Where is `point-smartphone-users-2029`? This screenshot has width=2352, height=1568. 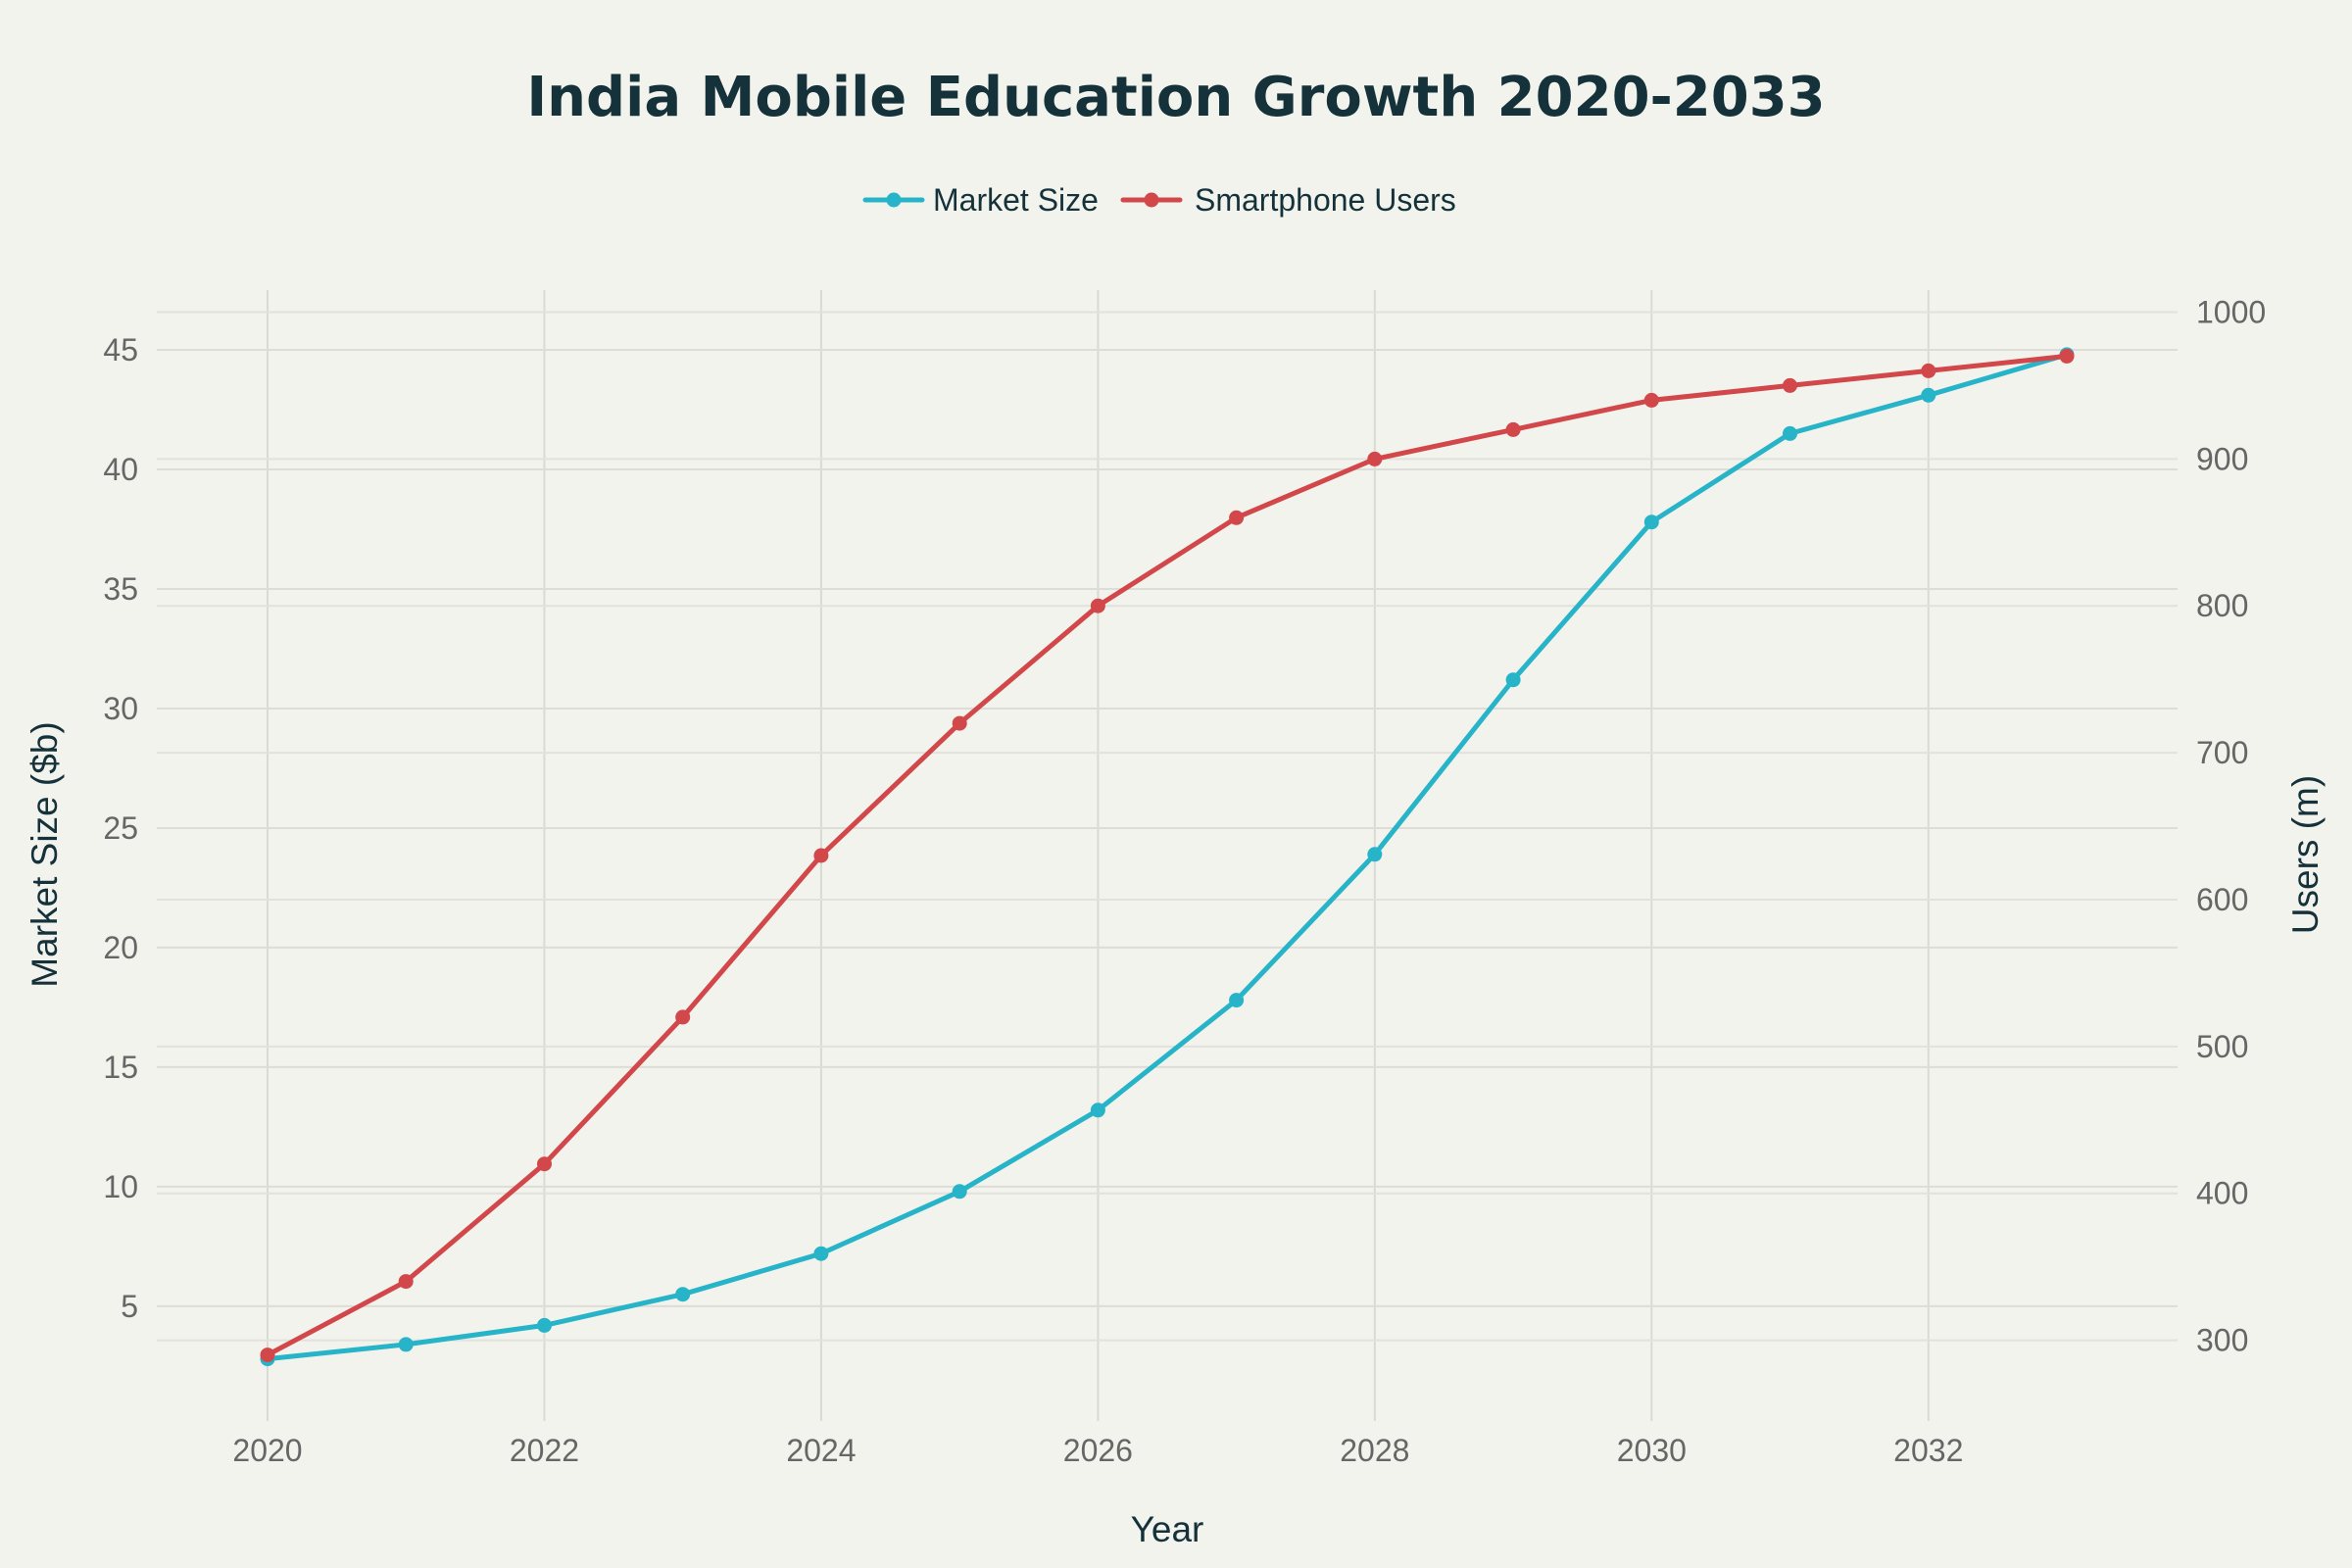 point-smartphone-users-2029 is located at coordinates (1513, 429).